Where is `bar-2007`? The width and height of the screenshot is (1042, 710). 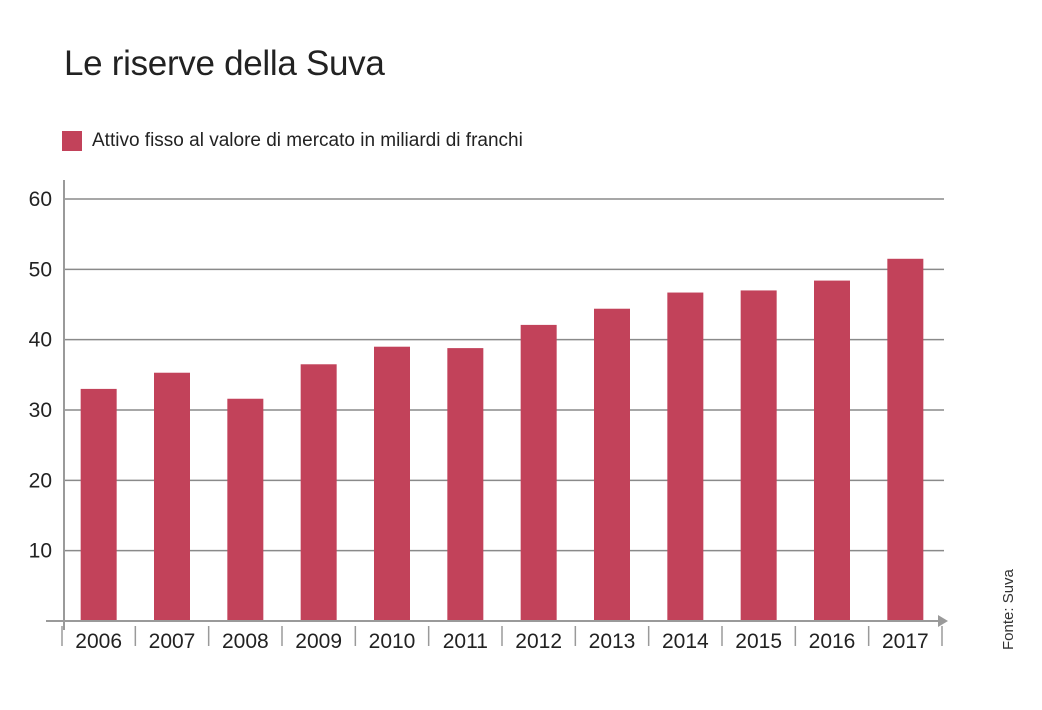 bar-2007 is located at coordinates (172, 496).